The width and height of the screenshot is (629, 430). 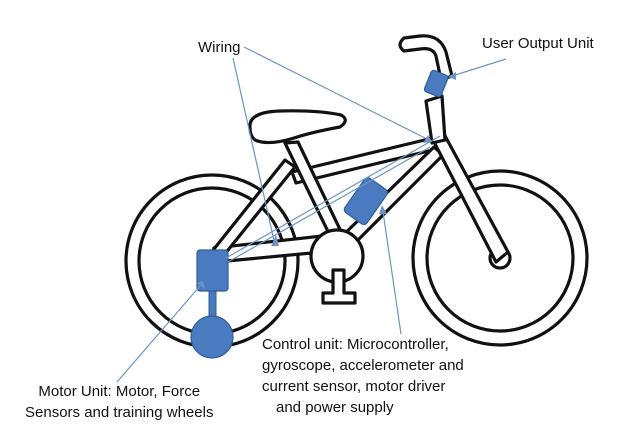 I want to click on handlebar, so click(x=426, y=58).